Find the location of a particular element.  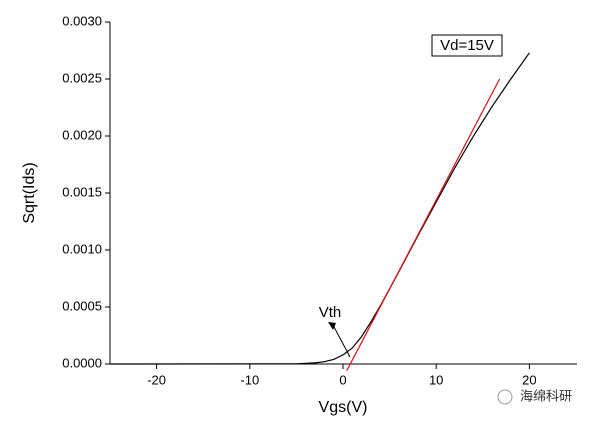

x-tick-label: -10 is located at coordinates (249, 379).